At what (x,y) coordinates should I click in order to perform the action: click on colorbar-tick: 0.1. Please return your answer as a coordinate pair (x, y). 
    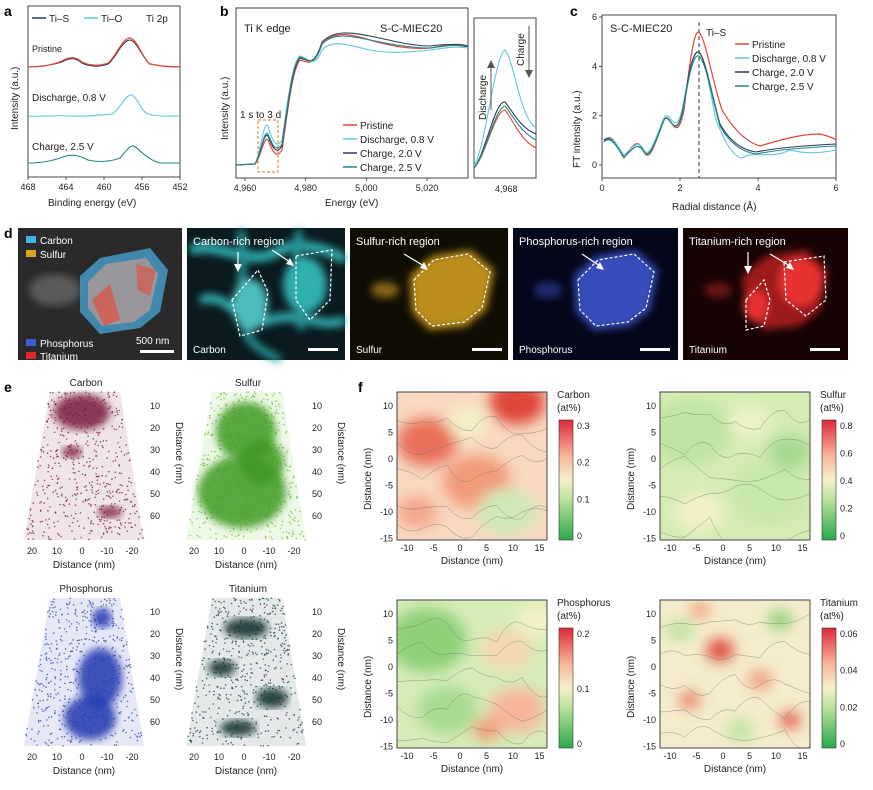
    Looking at the image, I should click on (583, 499).